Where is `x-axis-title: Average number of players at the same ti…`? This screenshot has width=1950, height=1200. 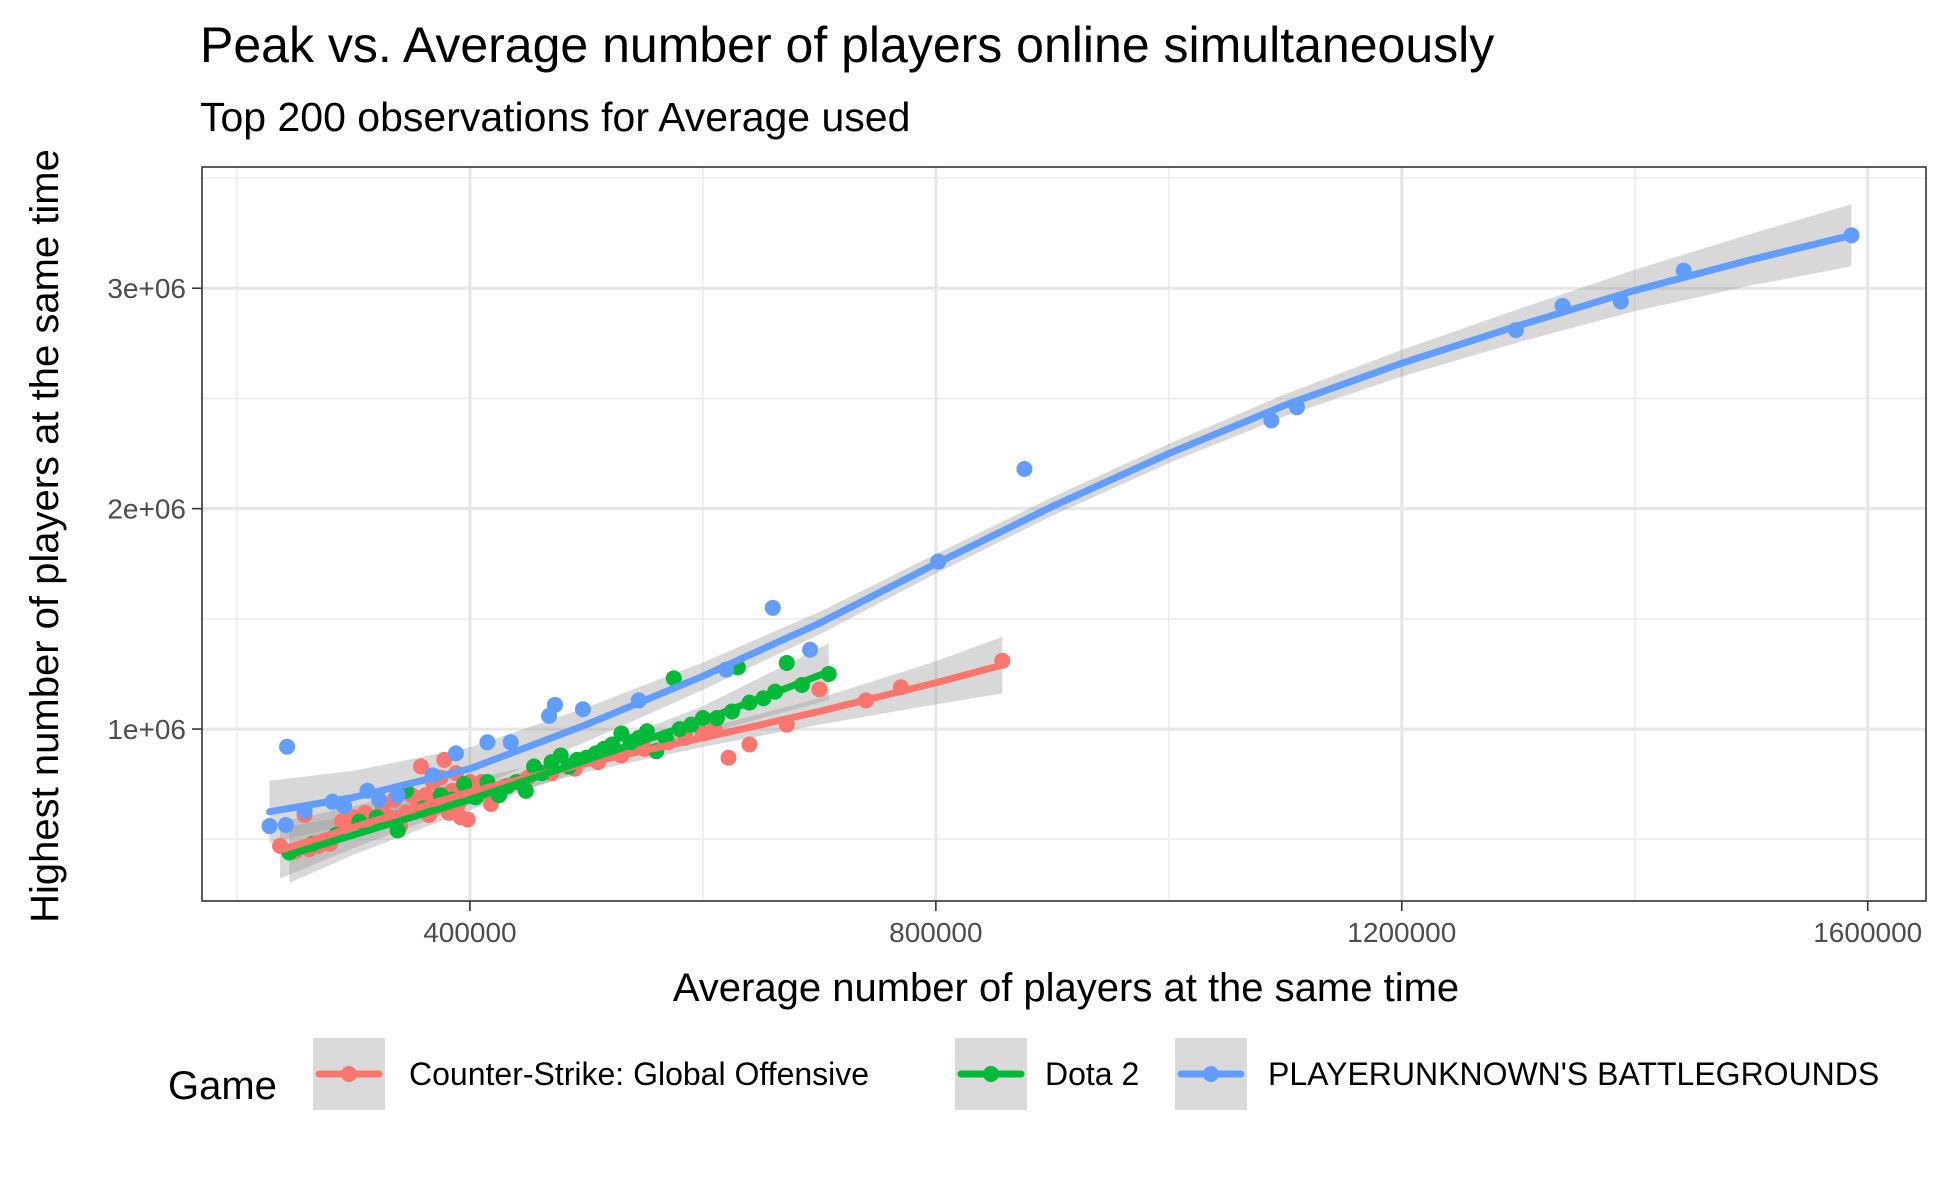 x-axis-title: Average number of players at the same ti… is located at coordinates (1066, 988).